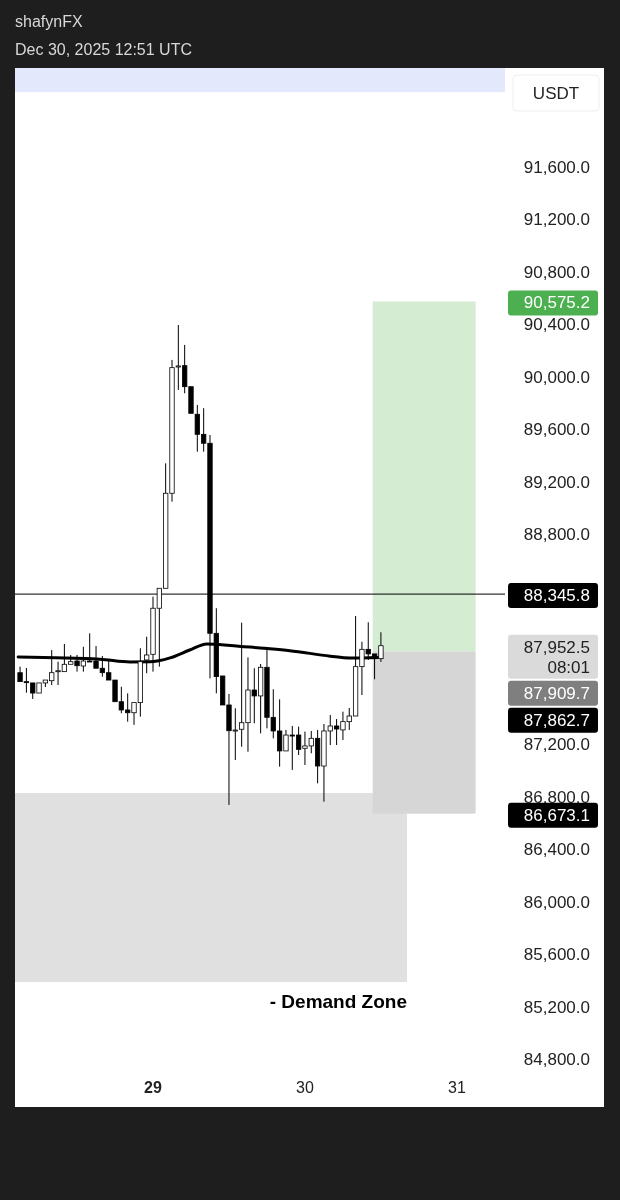  What do you see at coordinates (556, 720) in the screenshot?
I see `text: 87,862.7` at bounding box center [556, 720].